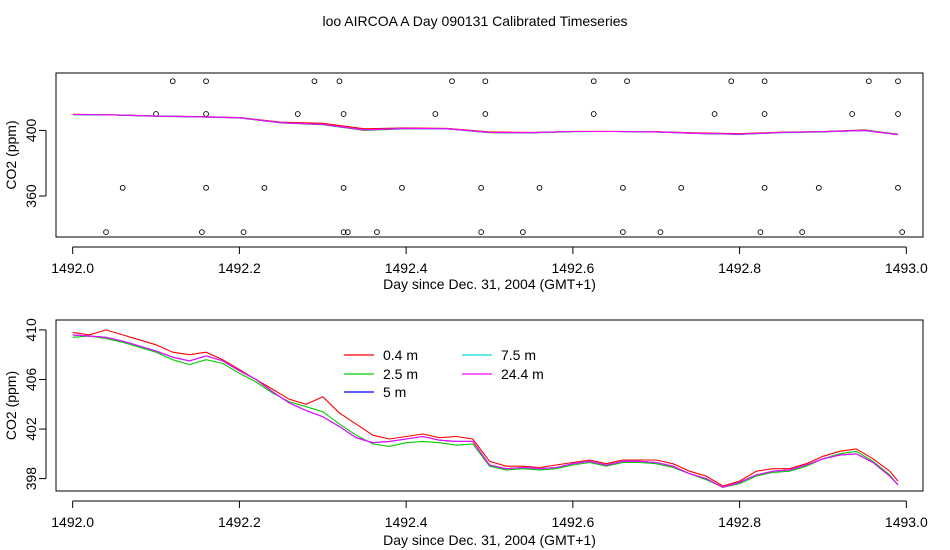  What do you see at coordinates (518, 355) in the screenshot?
I see `legend-label: 7.5 m` at bounding box center [518, 355].